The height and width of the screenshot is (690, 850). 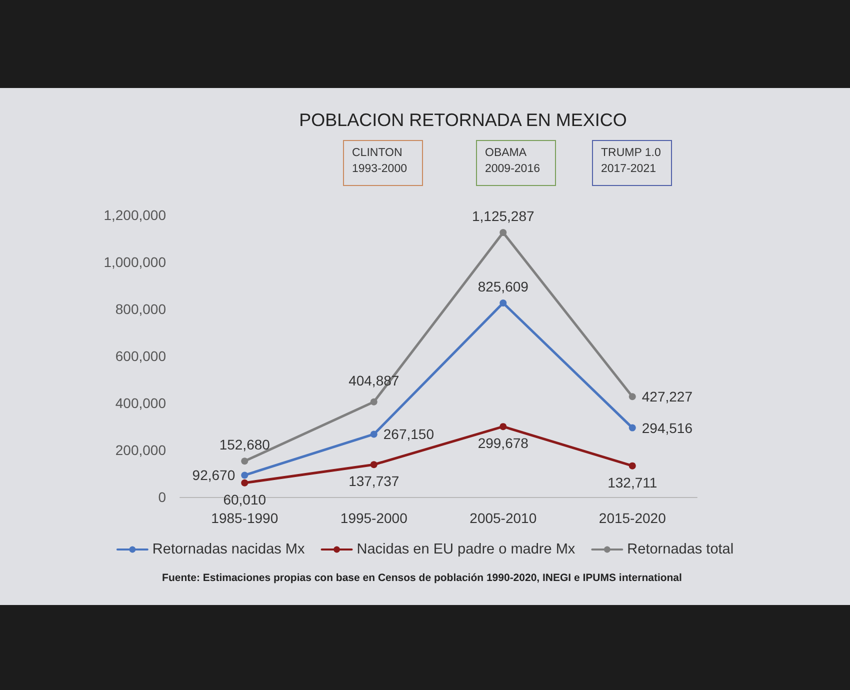 What do you see at coordinates (667, 396) in the screenshot?
I see `data-label: 427,227` at bounding box center [667, 396].